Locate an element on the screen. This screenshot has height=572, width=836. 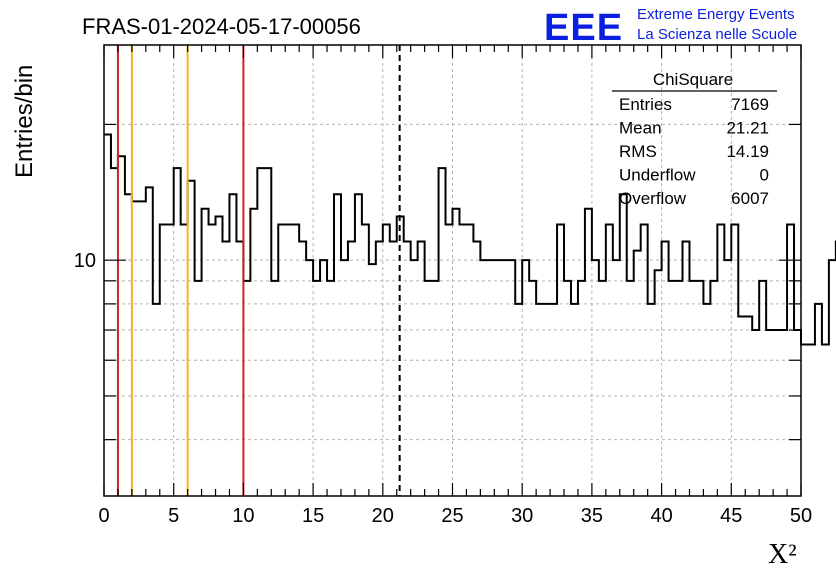
stats-label: Entries is located at coordinates (645, 104).